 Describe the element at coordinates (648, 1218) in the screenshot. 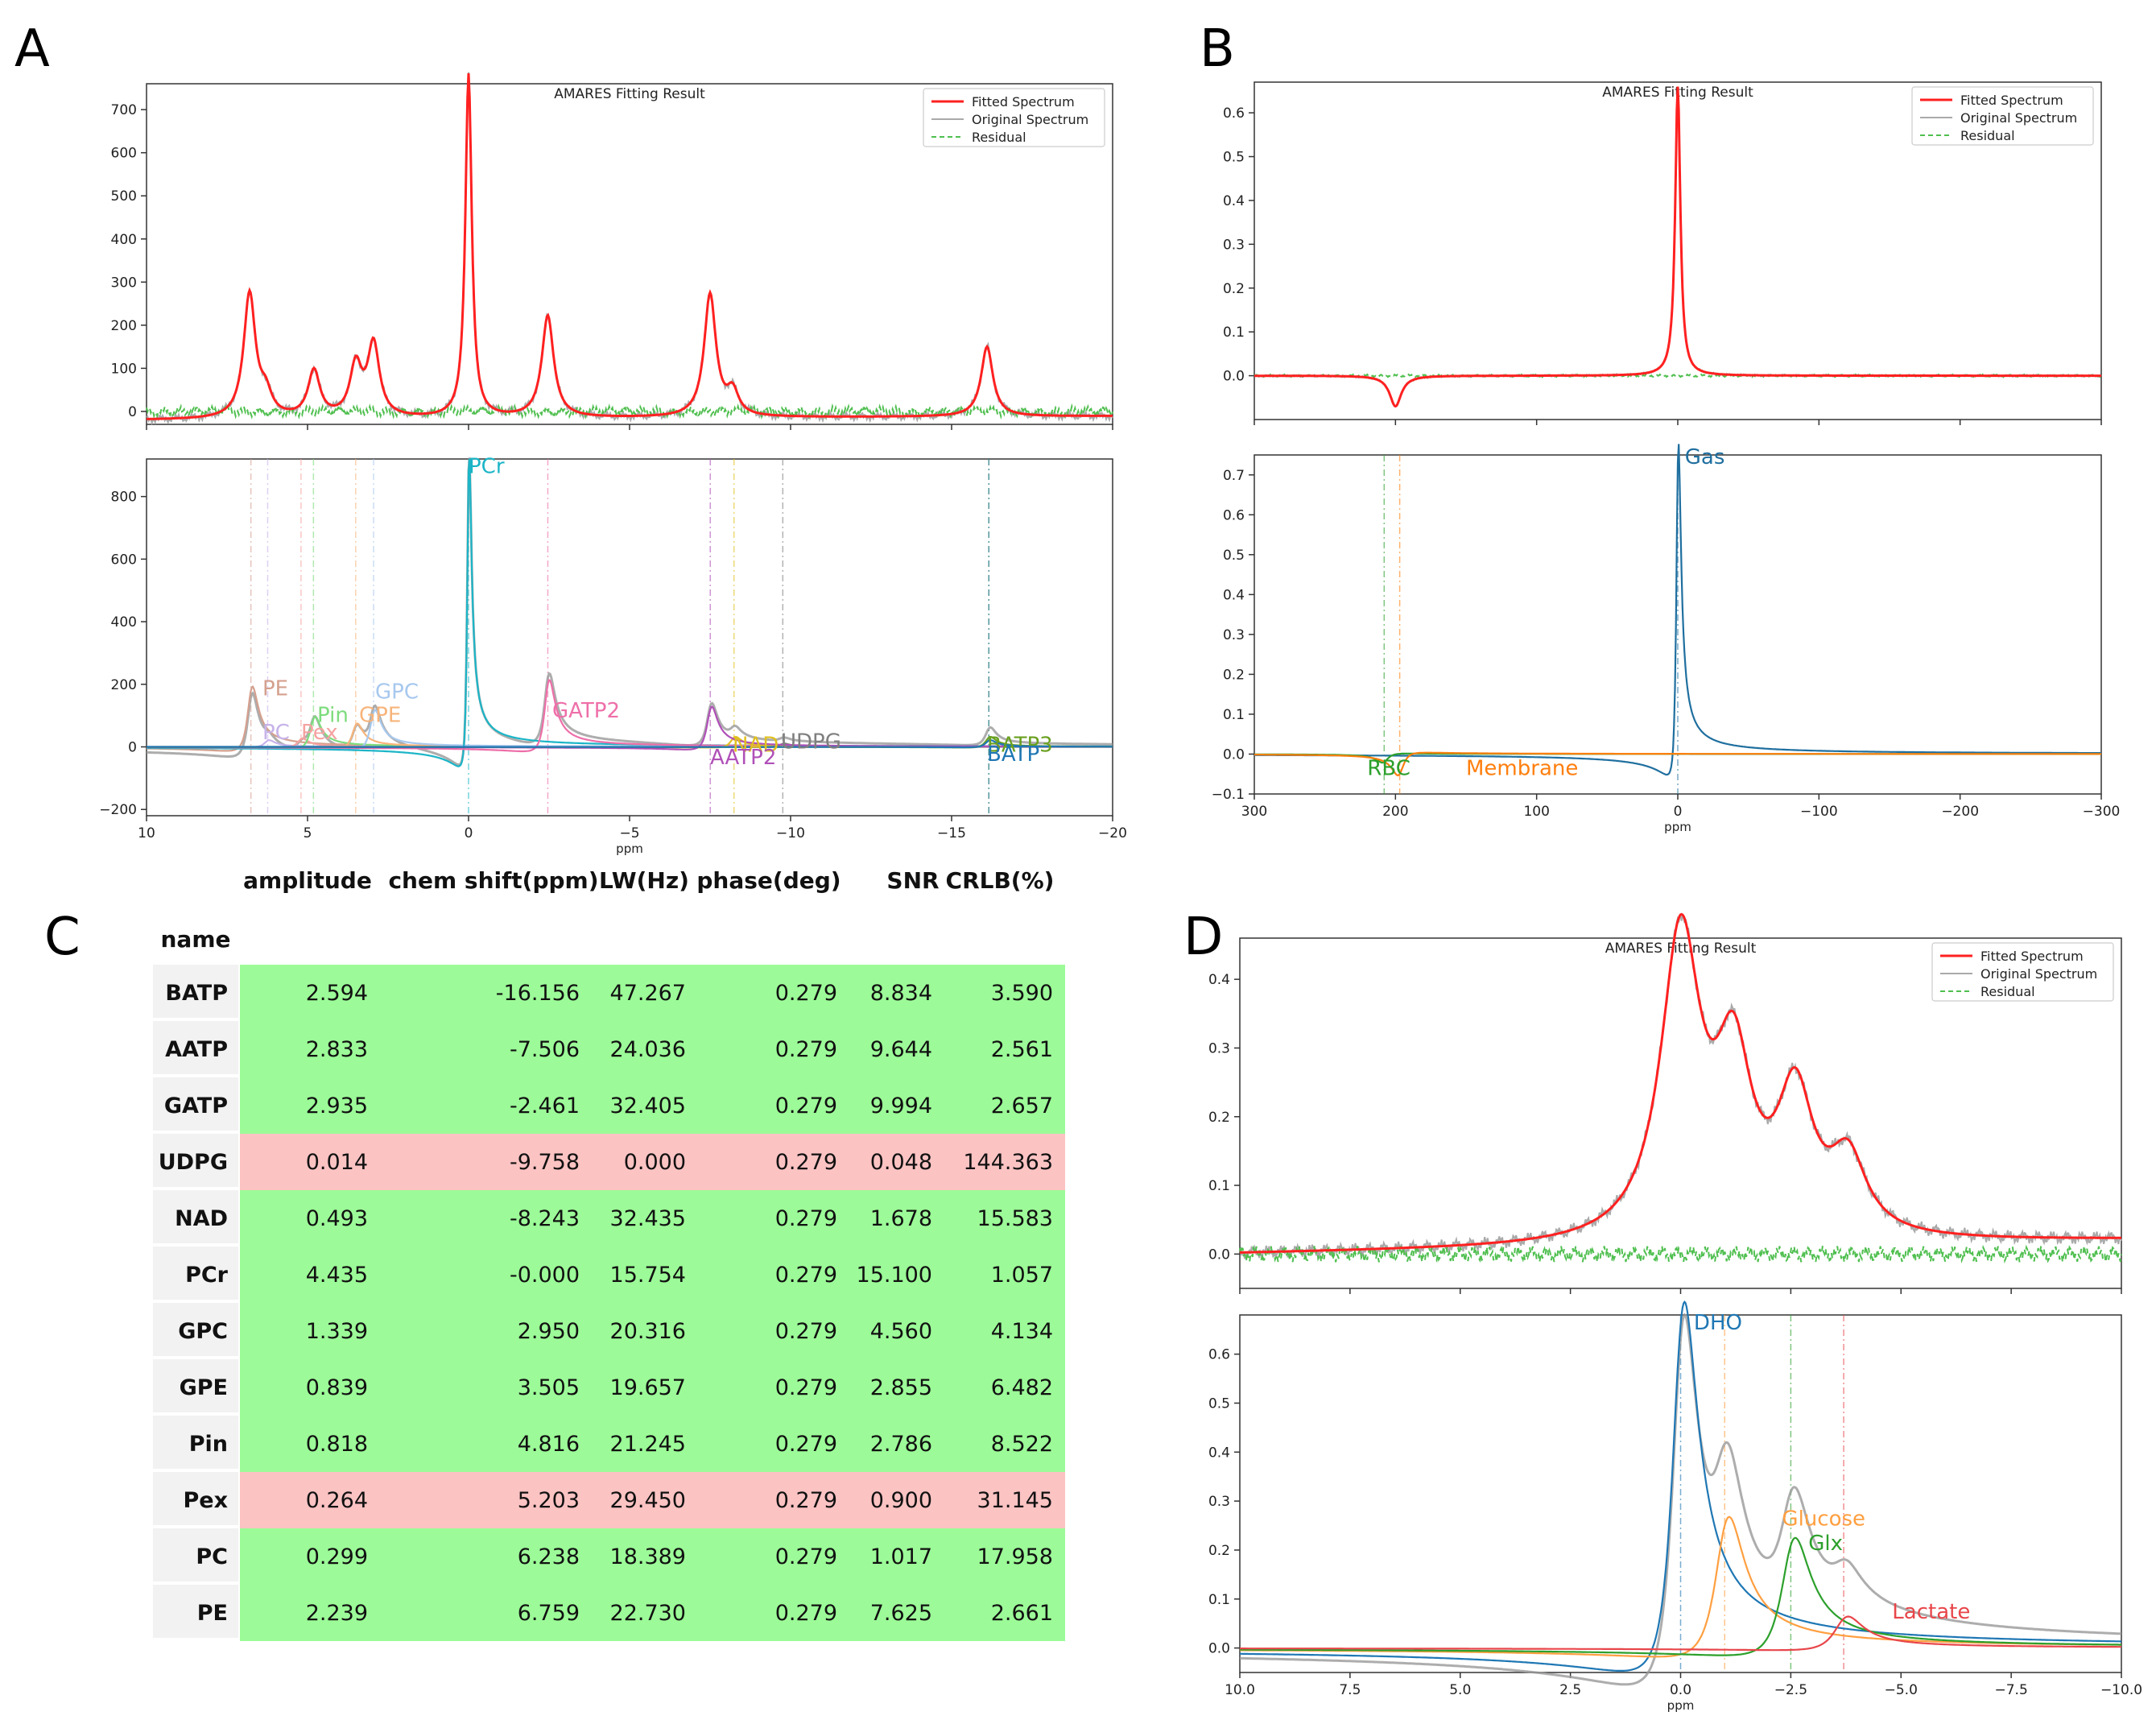

I see `table-cell: 32.435` at that location.